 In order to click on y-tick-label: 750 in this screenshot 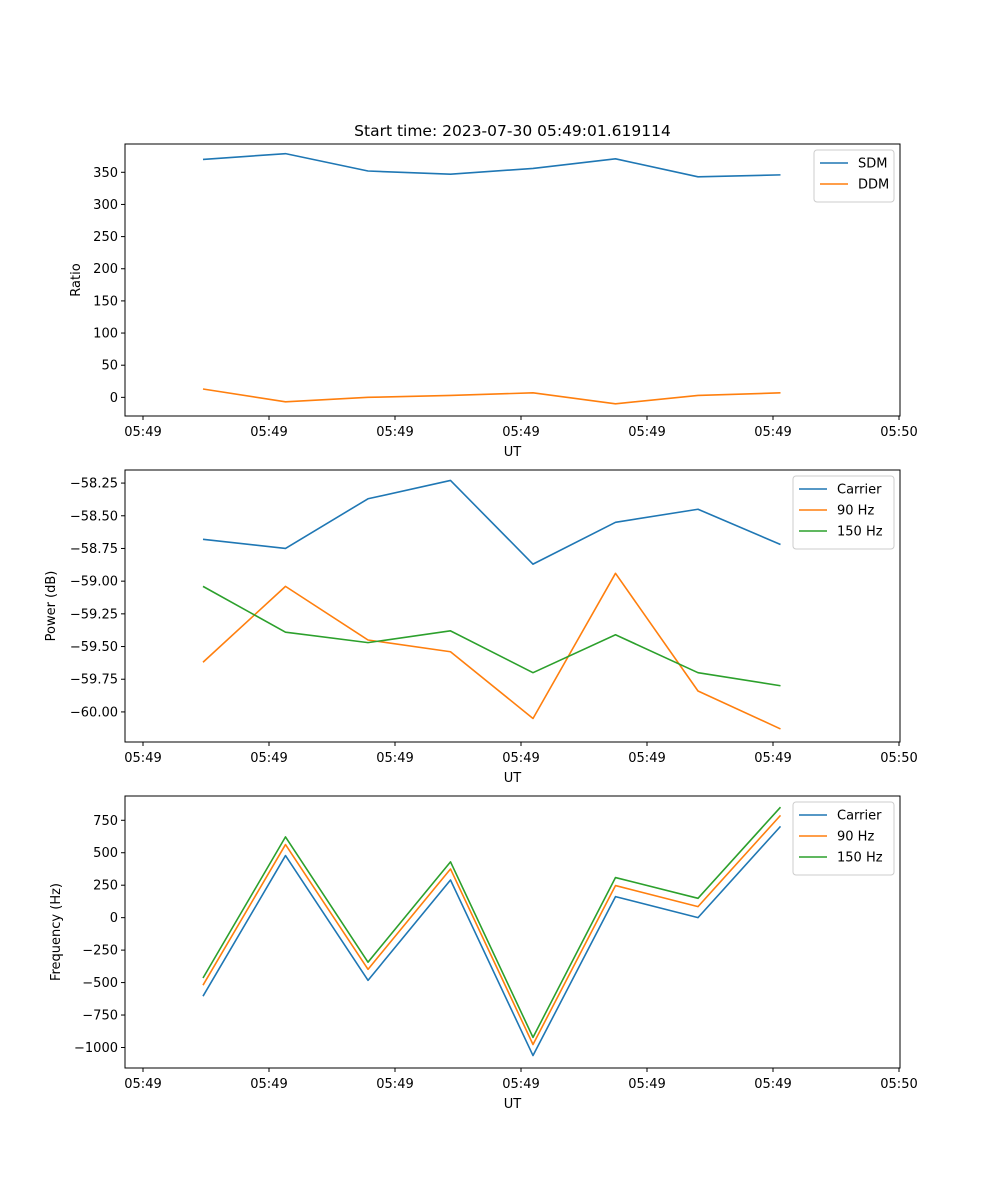, I will do `click(105, 821)`.